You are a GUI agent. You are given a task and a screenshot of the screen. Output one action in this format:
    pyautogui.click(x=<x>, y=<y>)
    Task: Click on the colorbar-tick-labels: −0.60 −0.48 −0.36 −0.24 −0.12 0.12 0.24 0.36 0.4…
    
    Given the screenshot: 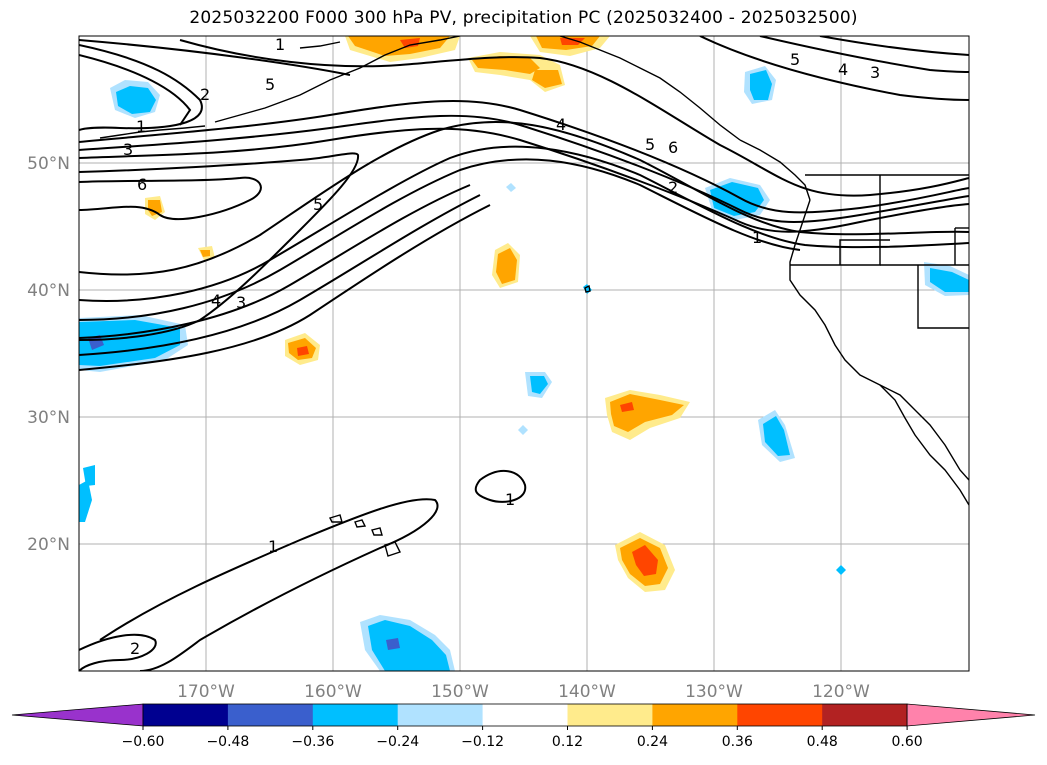 What is the action you would take?
    pyautogui.click(x=522, y=738)
    